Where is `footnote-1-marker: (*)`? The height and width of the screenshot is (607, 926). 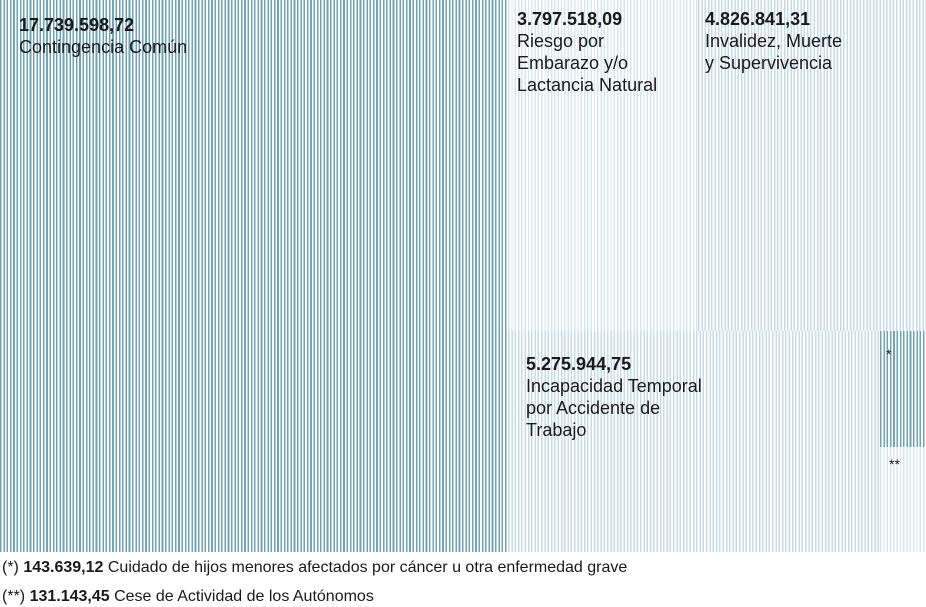
footnote-1-marker: (*) is located at coordinates (10, 567).